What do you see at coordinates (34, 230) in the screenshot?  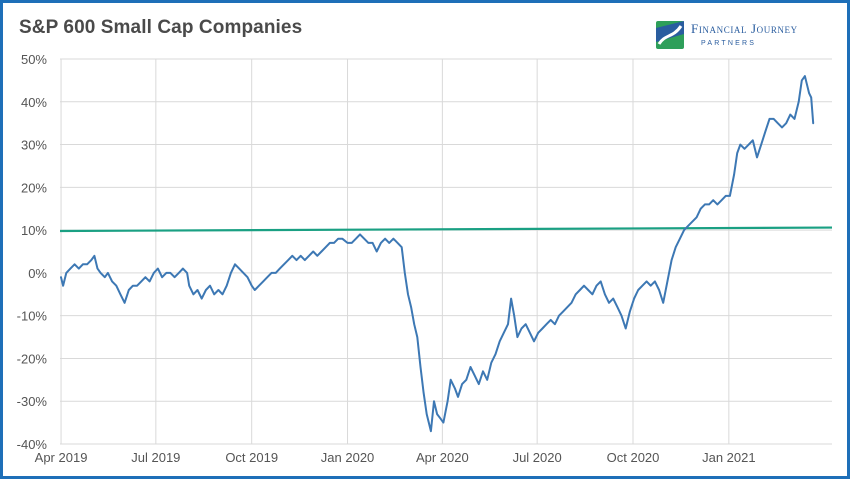 I see `y-tick-label: 10%` at bounding box center [34, 230].